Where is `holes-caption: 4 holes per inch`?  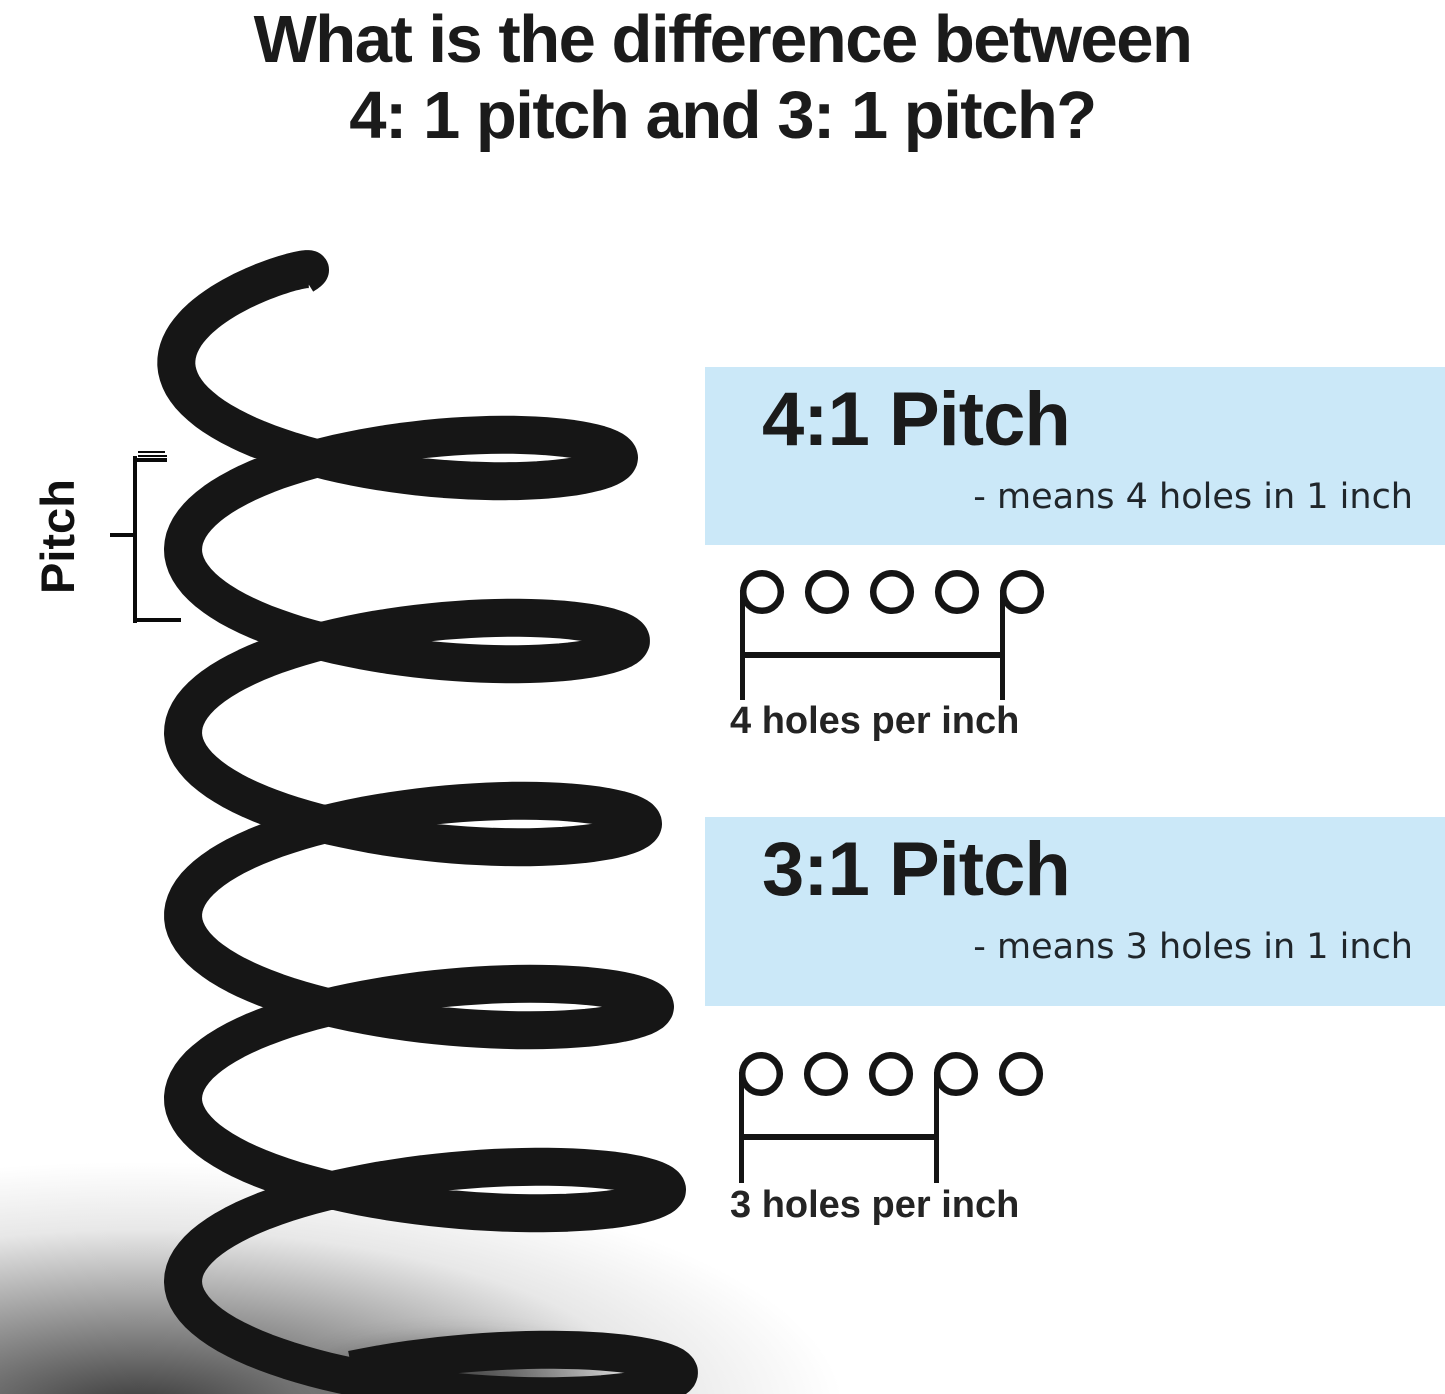
holes-caption: 4 holes per inch is located at coordinates (875, 721).